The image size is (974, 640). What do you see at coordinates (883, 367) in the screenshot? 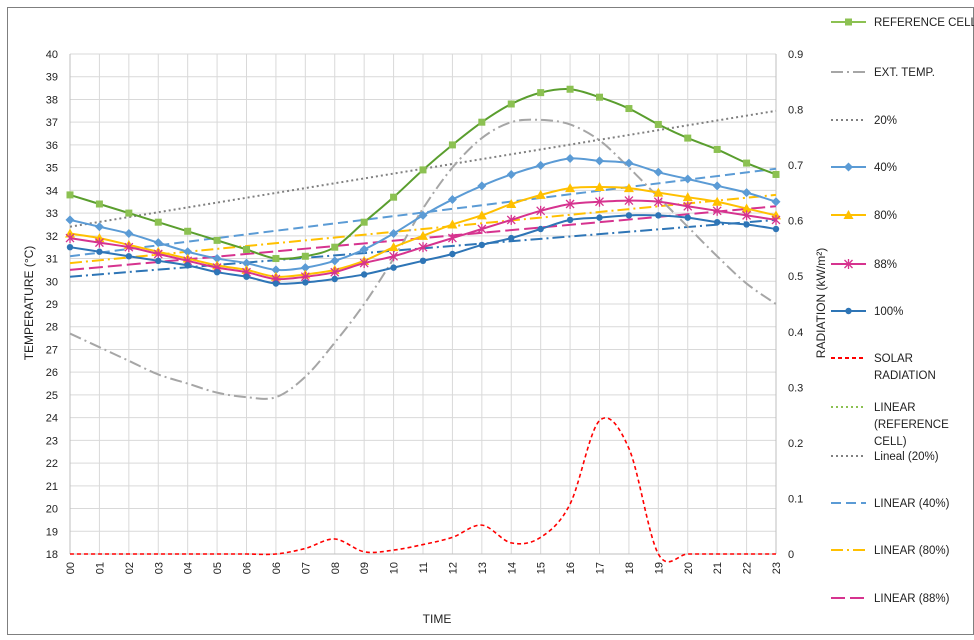
I see `legend-item: SOLAR RADIATION` at bounding box center [883, 367].